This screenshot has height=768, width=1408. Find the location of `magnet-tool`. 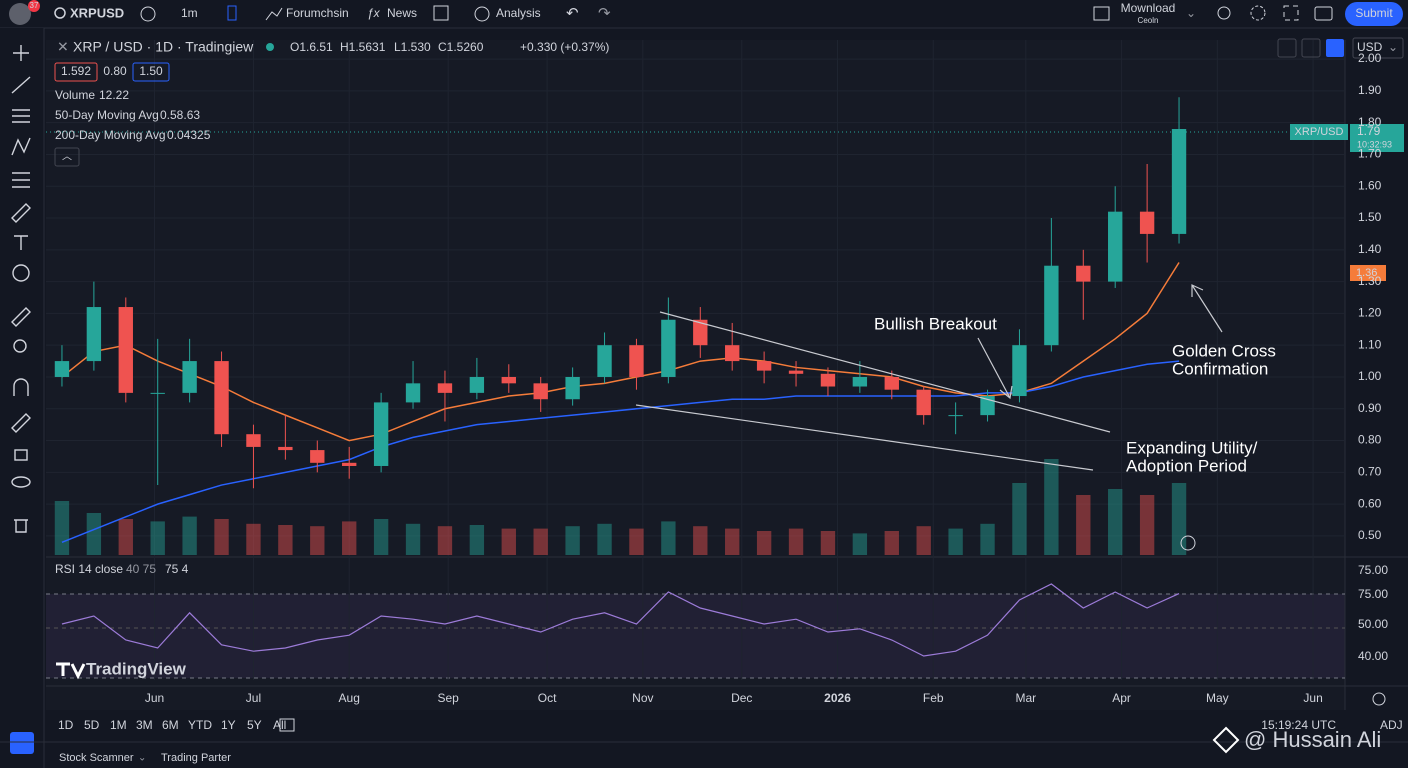

magnet-tool is located at coordinates (21, 387).